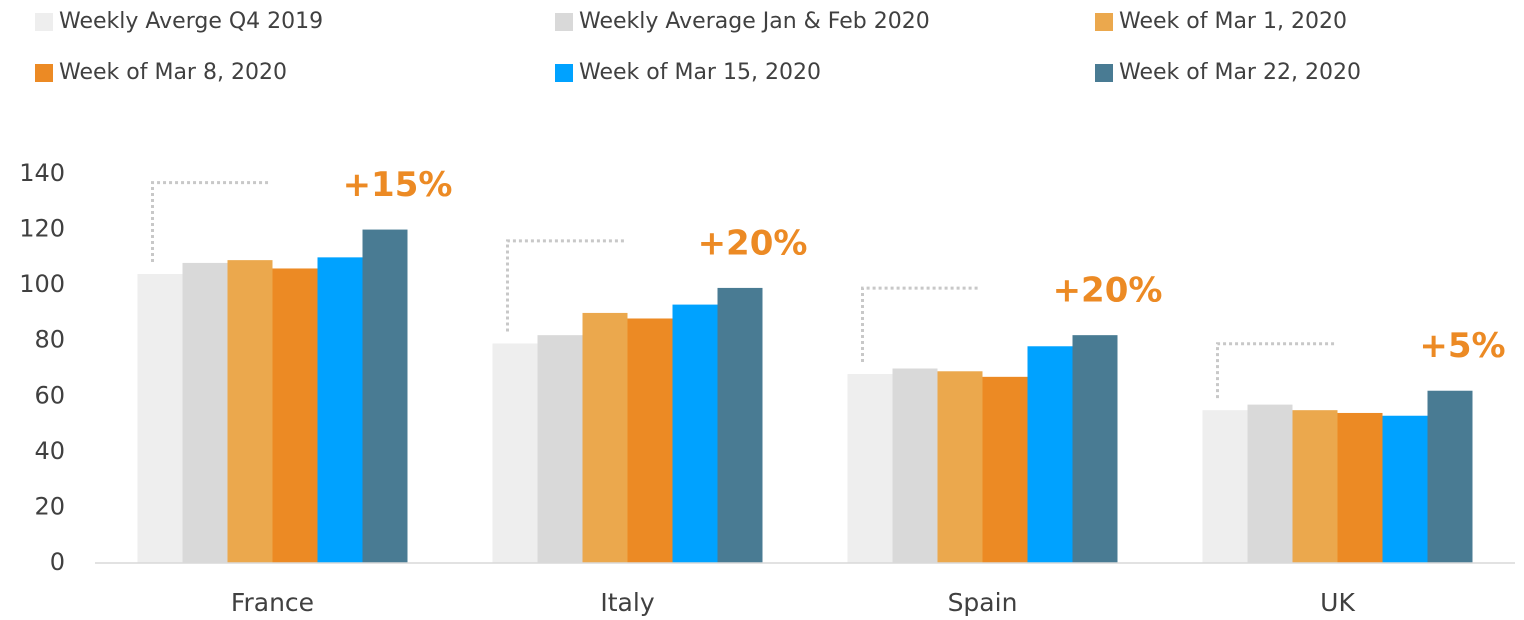  I want to click on annotation: +15%, so click(398, 185).